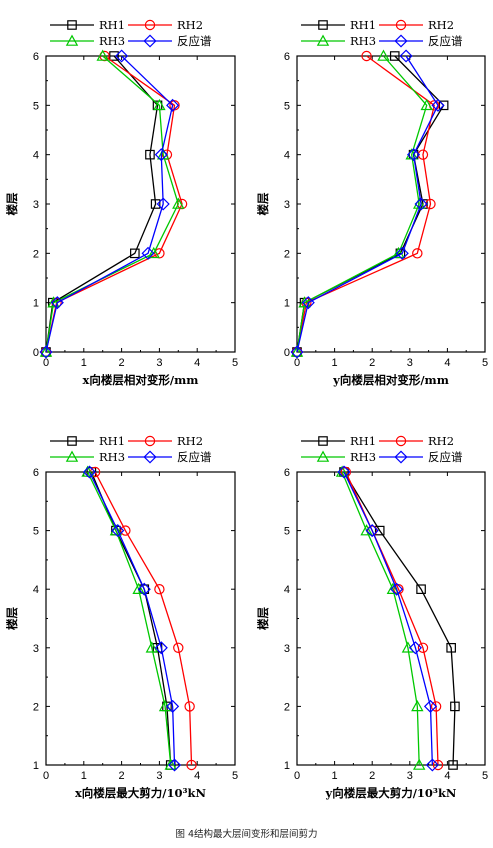 The image size is (493, 848). Describe the element at coordinates (235, 363) in the screenshot. I see `x-tick-label: 5` at that location.